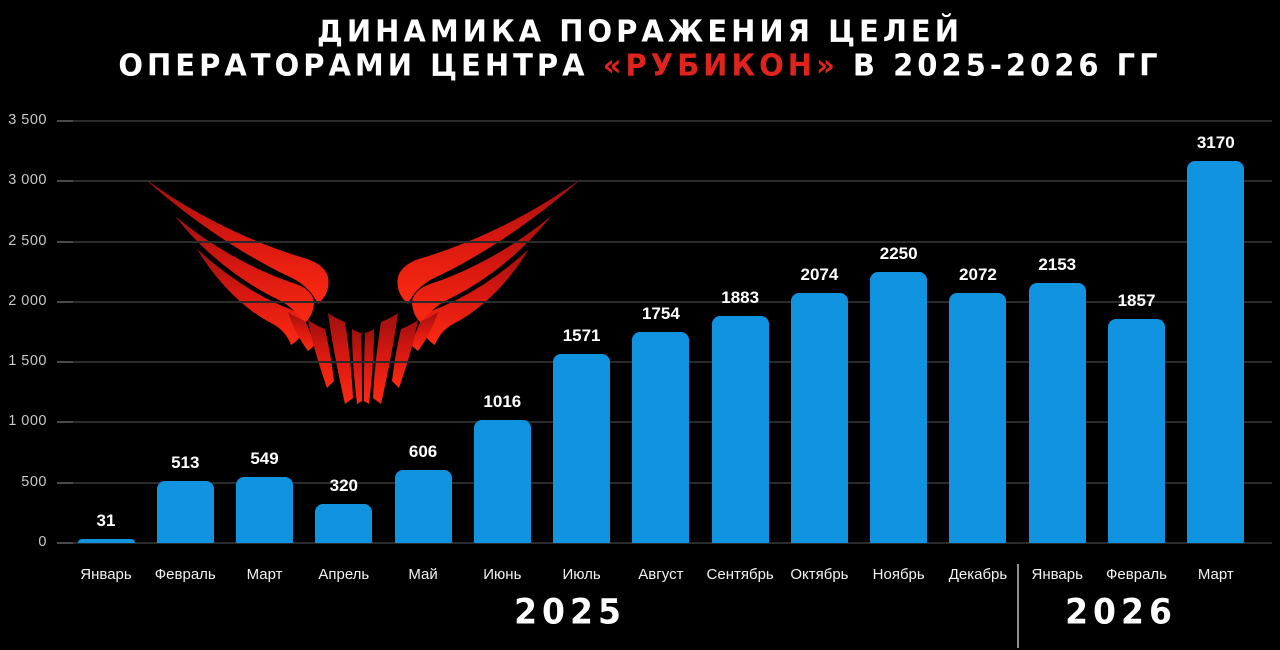  What do you see at coordinates (1136, 301) in the screenshot?
I see `value-label: 1857` at bounding box center [1136, 301].